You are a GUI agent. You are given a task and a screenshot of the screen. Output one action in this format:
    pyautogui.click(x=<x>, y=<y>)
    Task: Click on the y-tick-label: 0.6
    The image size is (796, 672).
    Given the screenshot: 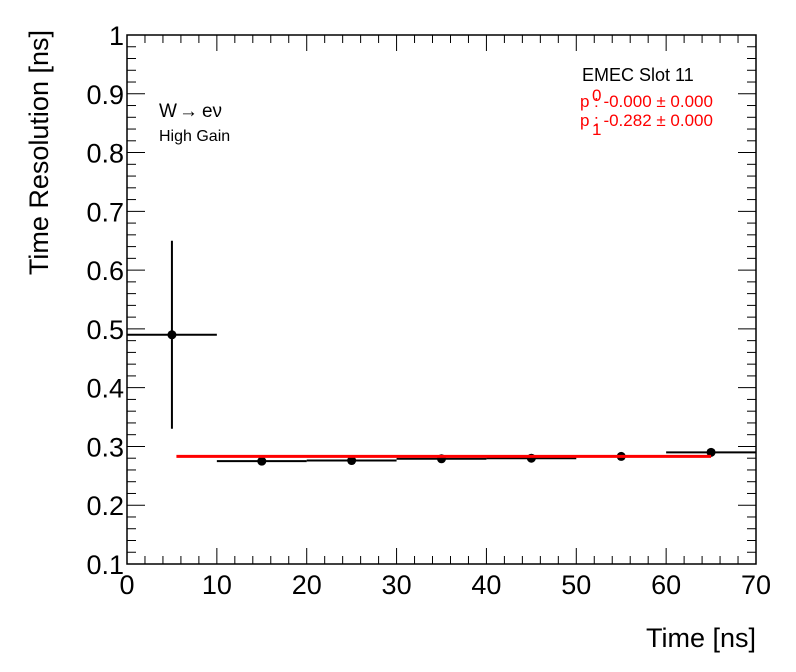 What is the action you would take?
    pyautogui.click(x=105, y=271)
    